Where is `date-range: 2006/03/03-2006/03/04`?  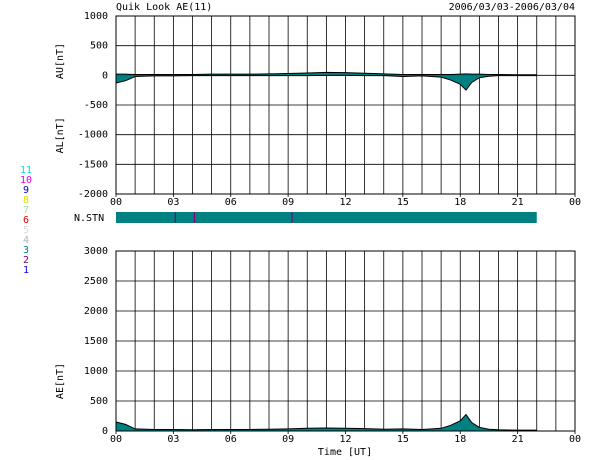
date-range: 2006/03/03-2006/03/04 is located at coordinates (512, 7).